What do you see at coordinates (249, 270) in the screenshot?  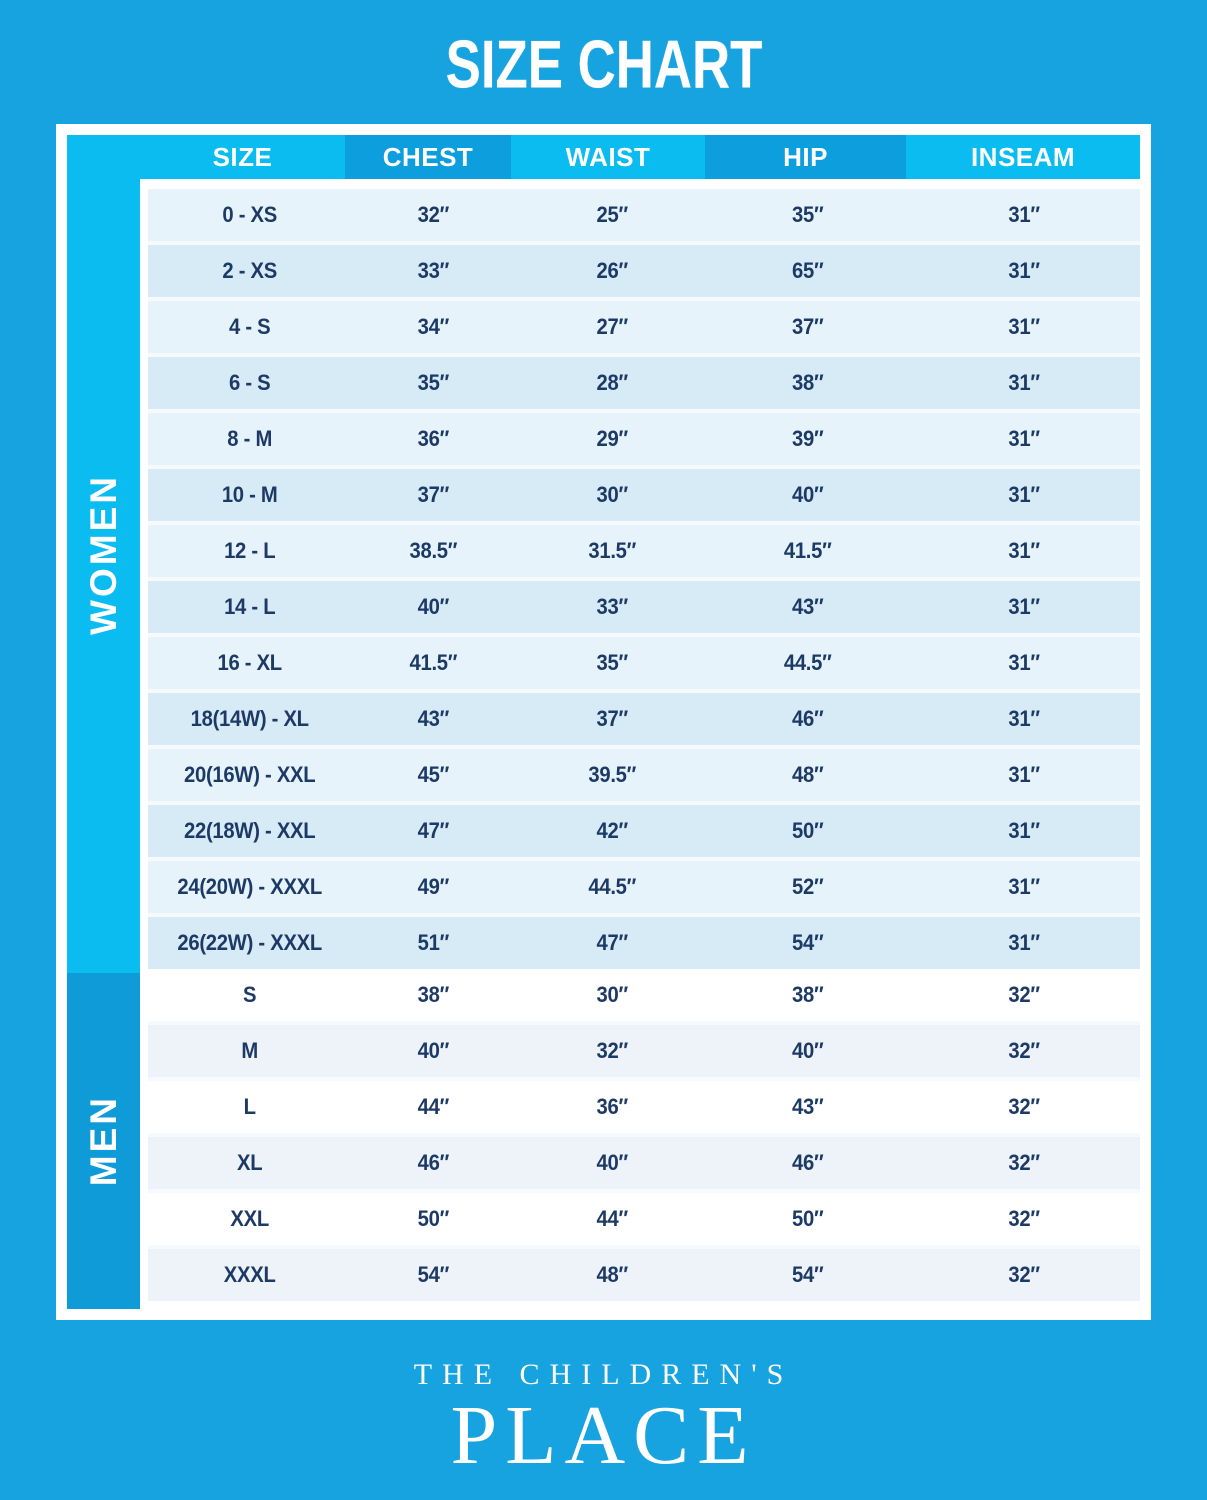 I see `table-cell: 2 - XS` at bounding box center [249, 270].